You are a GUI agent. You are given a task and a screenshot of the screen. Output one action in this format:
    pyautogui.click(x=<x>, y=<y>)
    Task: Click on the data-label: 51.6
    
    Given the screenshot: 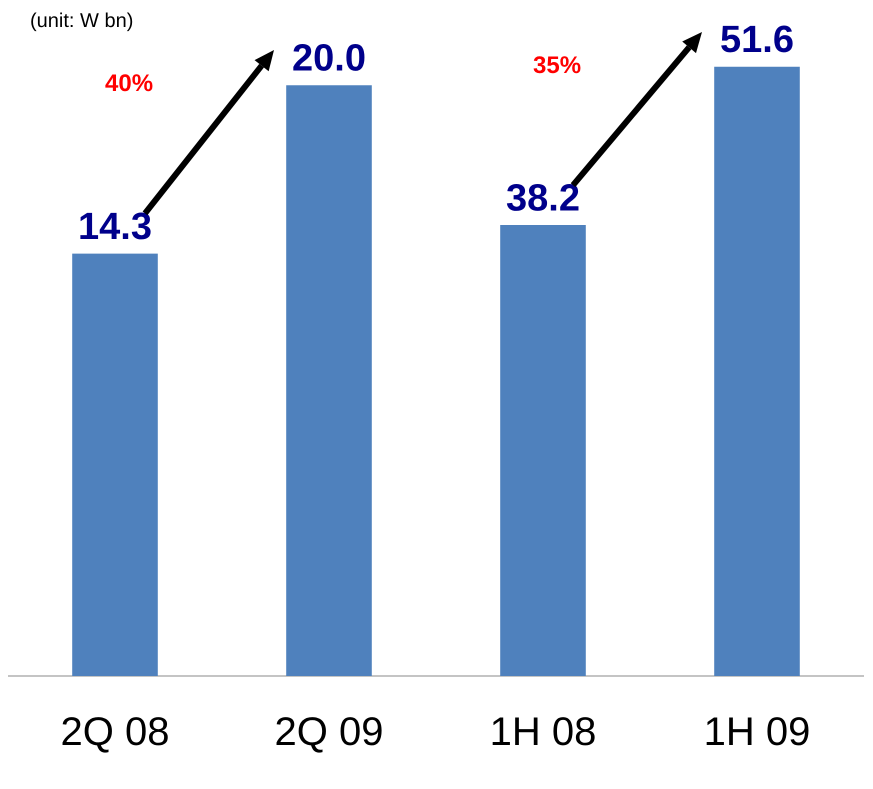 What is the action you would take?
    pyautogui.click(x=757, y=40)
    